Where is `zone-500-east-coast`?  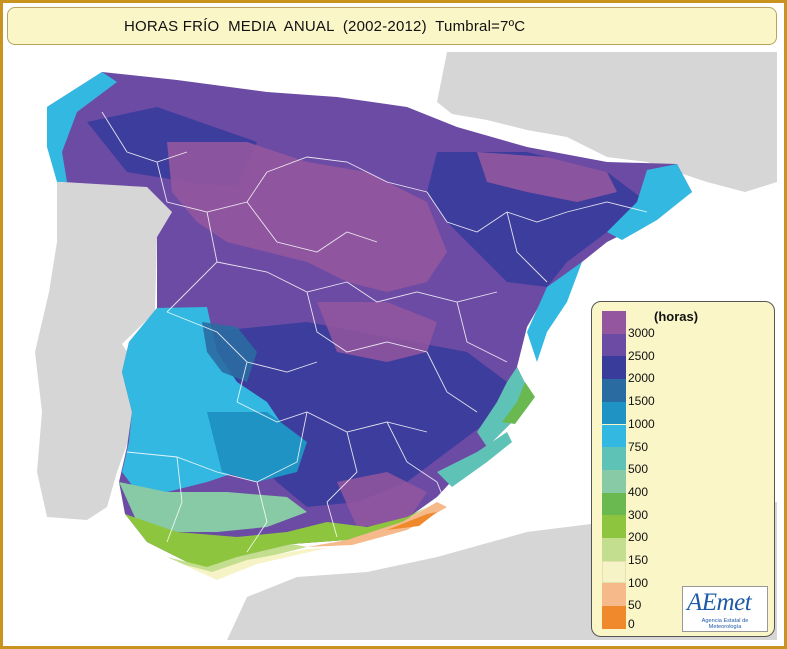
zone-500-east-coast is located at coordinates (504, 407).